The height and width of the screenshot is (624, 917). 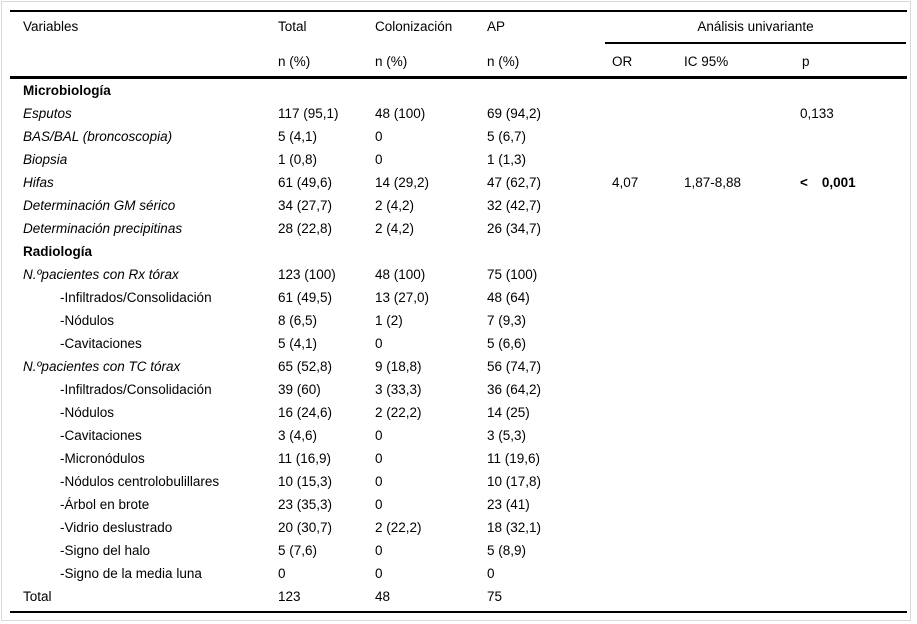 What do you see at coordinates (37, 596) in the screenshot?
I see `cell-label: Total` at bounding box center [37, 596].